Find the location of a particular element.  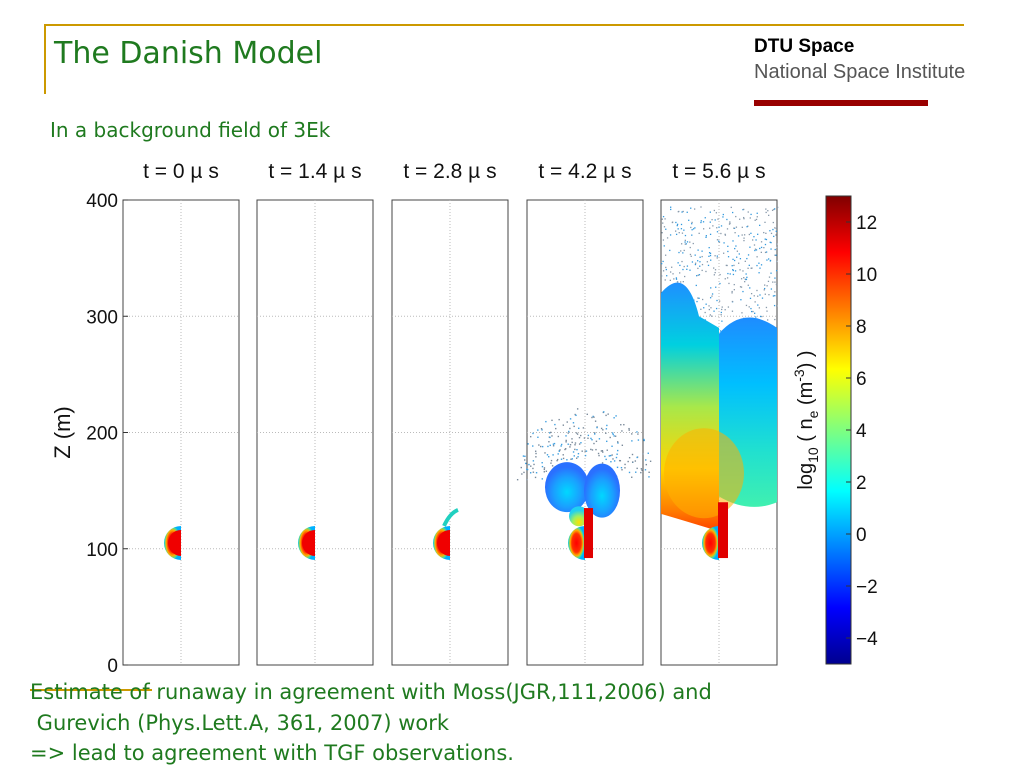

colorbar-tick-label: 8 is located at coordinates (861, 327).